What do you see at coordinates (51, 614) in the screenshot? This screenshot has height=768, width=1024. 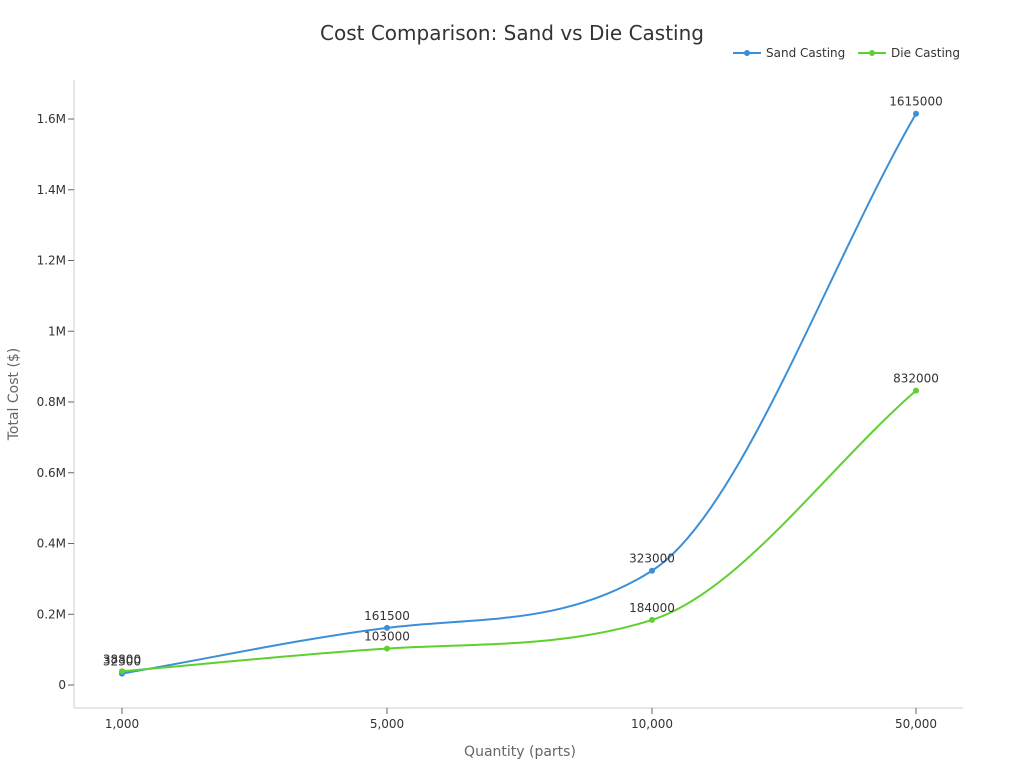 I see `y-tick-label: 0.2M` at bounding box center [51, 614].